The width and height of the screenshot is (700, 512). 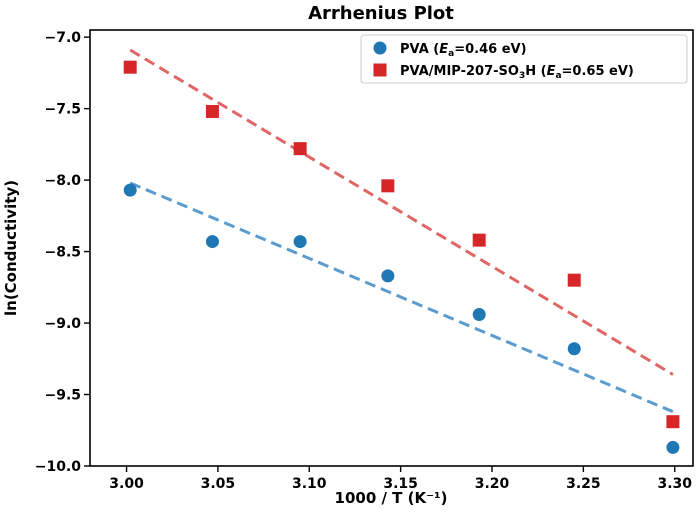 I want to click on y-tick-label-3: −8.5, so click(x=62, y=253).